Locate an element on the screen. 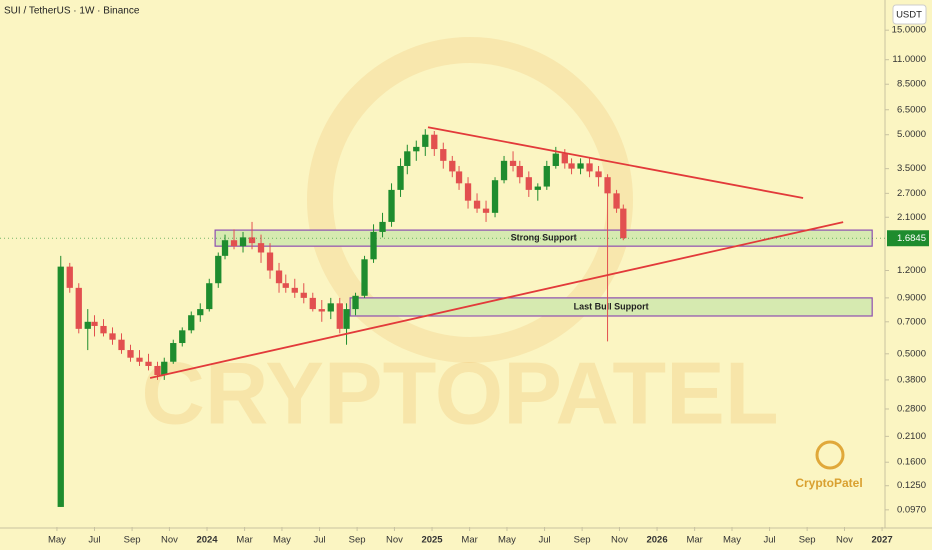 Image resolution: width=932 pixels, height=550 pixels. y-tick-label: 2.7000 is located at coordinates (911, 193).